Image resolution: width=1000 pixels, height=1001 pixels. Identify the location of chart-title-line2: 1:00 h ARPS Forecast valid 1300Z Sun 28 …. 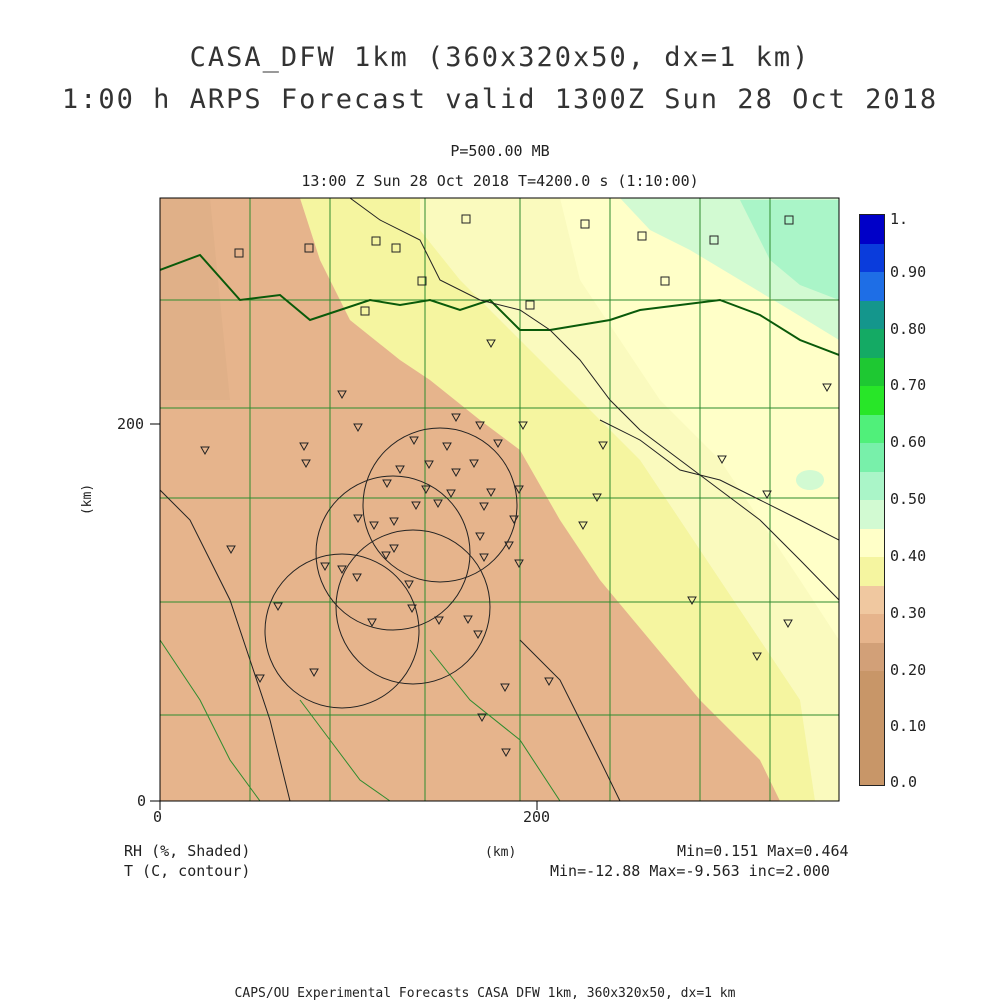
(500, 99).